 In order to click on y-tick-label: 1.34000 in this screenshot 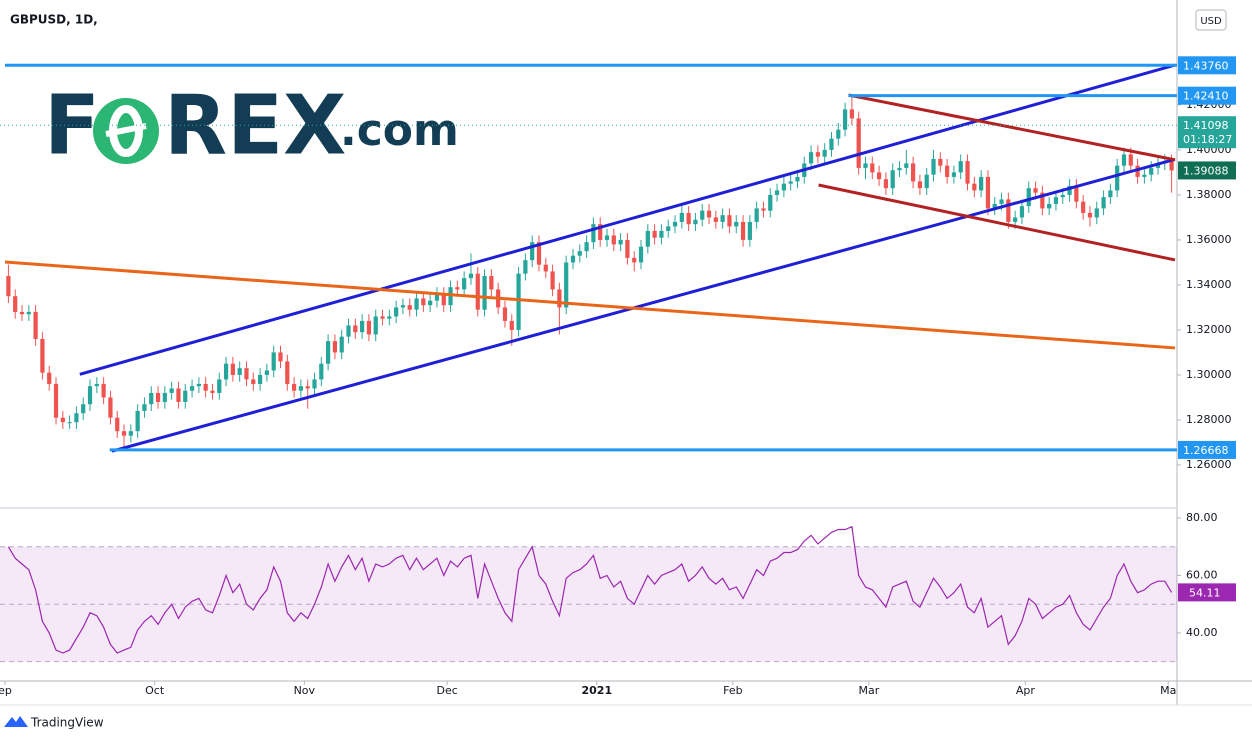, I will do `click(1209, 284)`.